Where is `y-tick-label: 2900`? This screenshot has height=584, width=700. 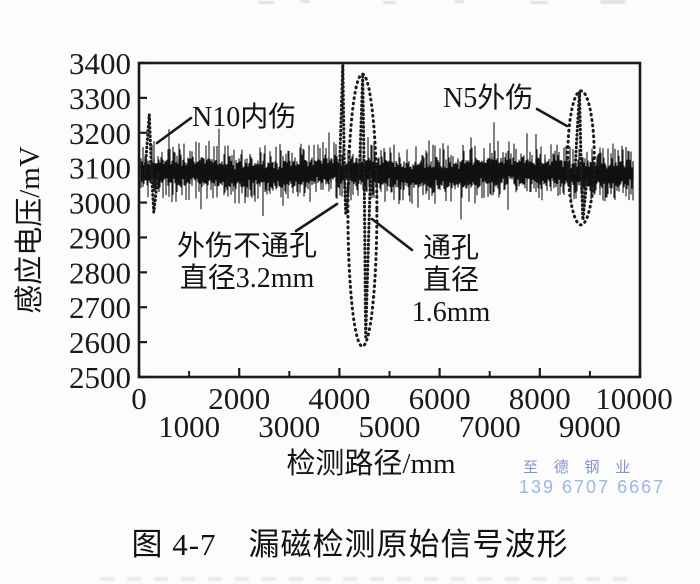 y-tick-label: 2900 is located at coordinates (100, 237).